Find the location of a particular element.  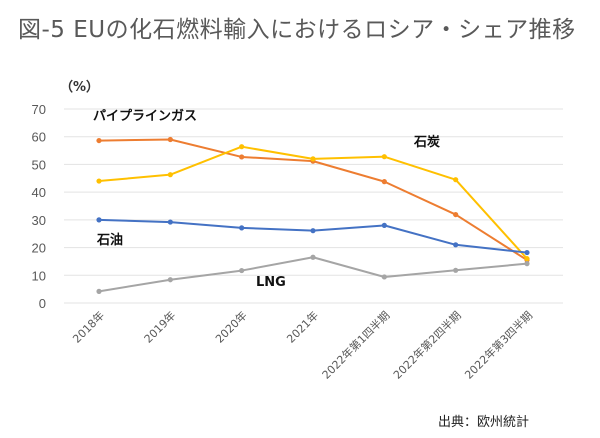

x-tick-label: 2019年 is located at coordinates (159, 326).